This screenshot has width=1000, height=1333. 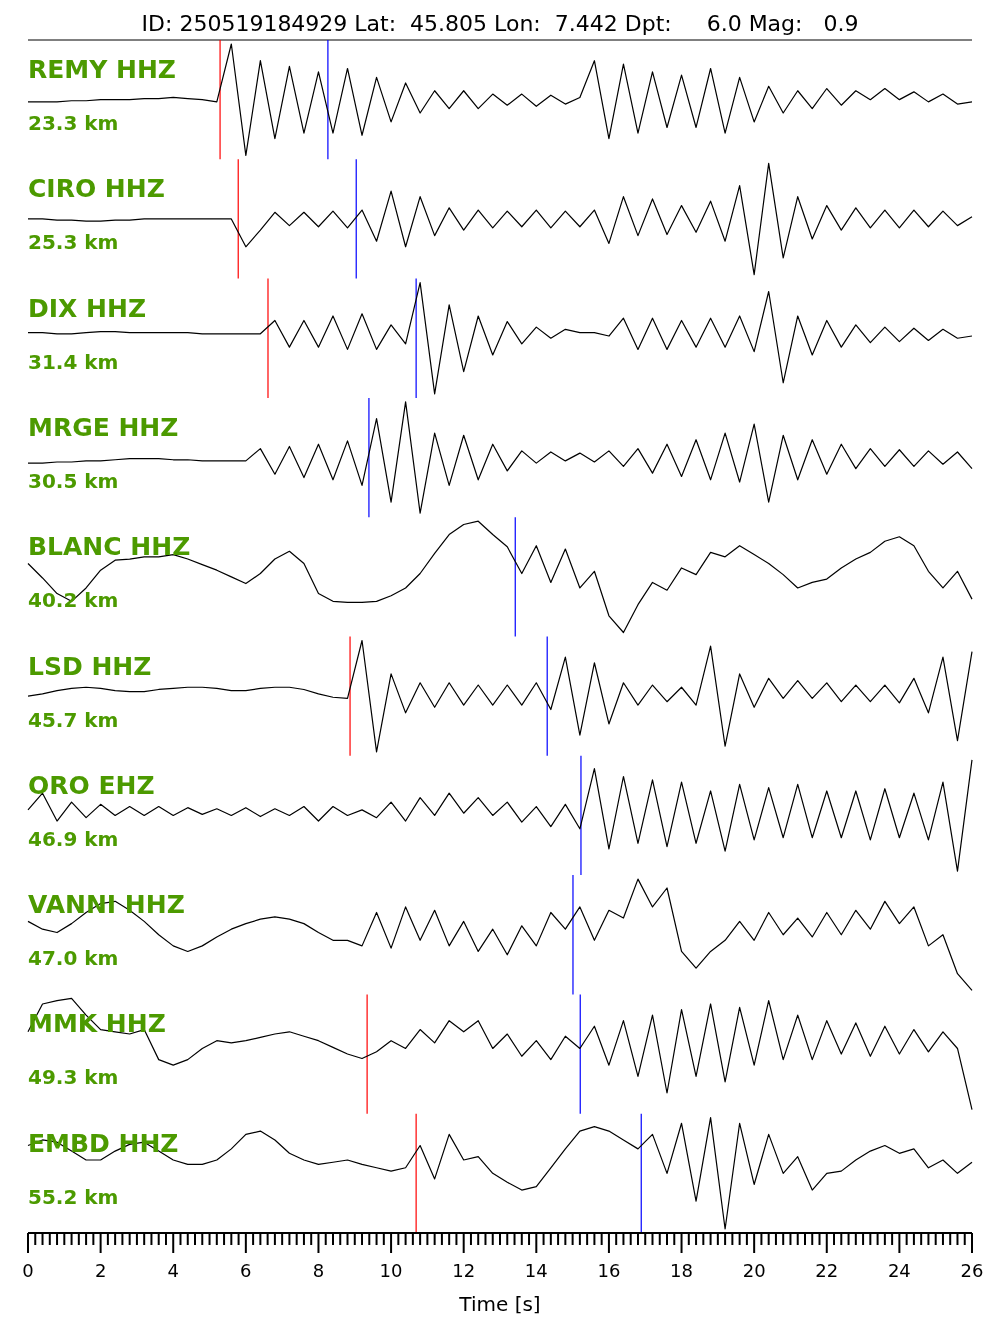 What do you see at coordinates (73, 1196) in the screenshot?
I see `annotation: 55.2 km` at bounding box center [73, 1196].